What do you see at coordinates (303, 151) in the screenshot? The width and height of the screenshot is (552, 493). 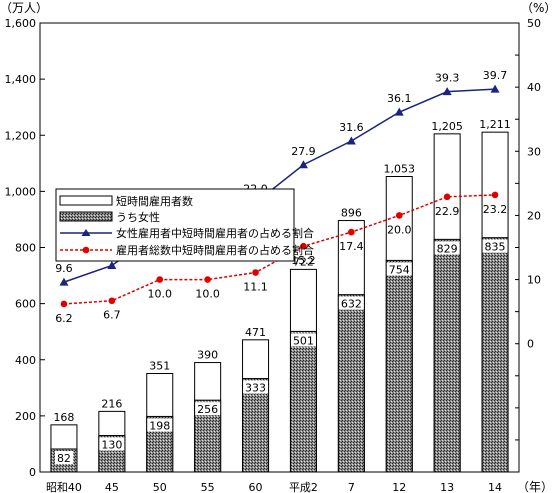 I see `women-ratio-label: 27.9` at bounding box center [303, 151].